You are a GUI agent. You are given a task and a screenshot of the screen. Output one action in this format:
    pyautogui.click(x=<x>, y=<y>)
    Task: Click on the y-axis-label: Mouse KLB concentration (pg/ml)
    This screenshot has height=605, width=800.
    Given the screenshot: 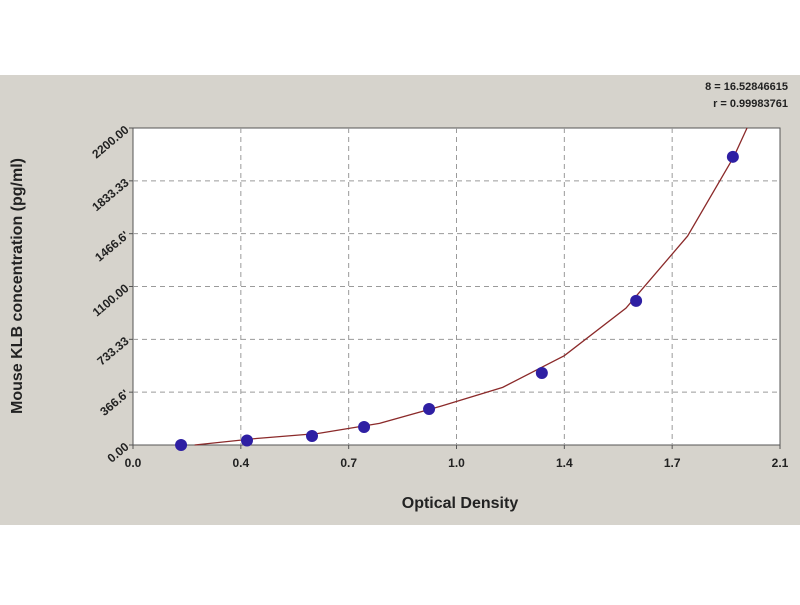 What is the action you would take?
    pyautogui.click(x=17, y=286)
    